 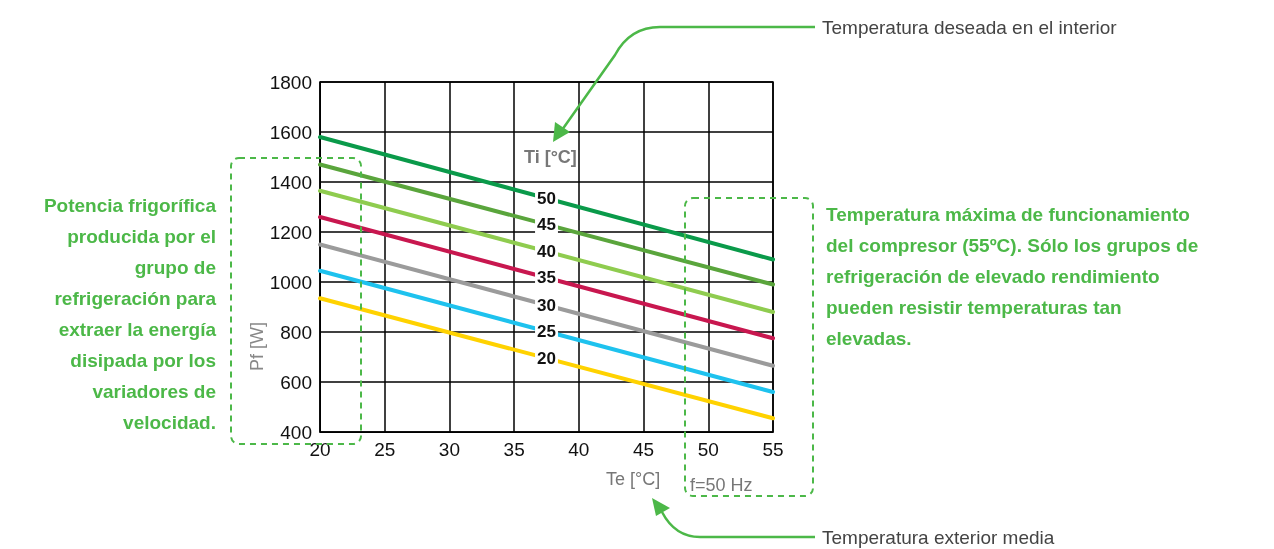 What do you see at coordinates (290, 282) in the screenshot?
I see `y-tick-label: 1000` at bounding box center [290, 282].